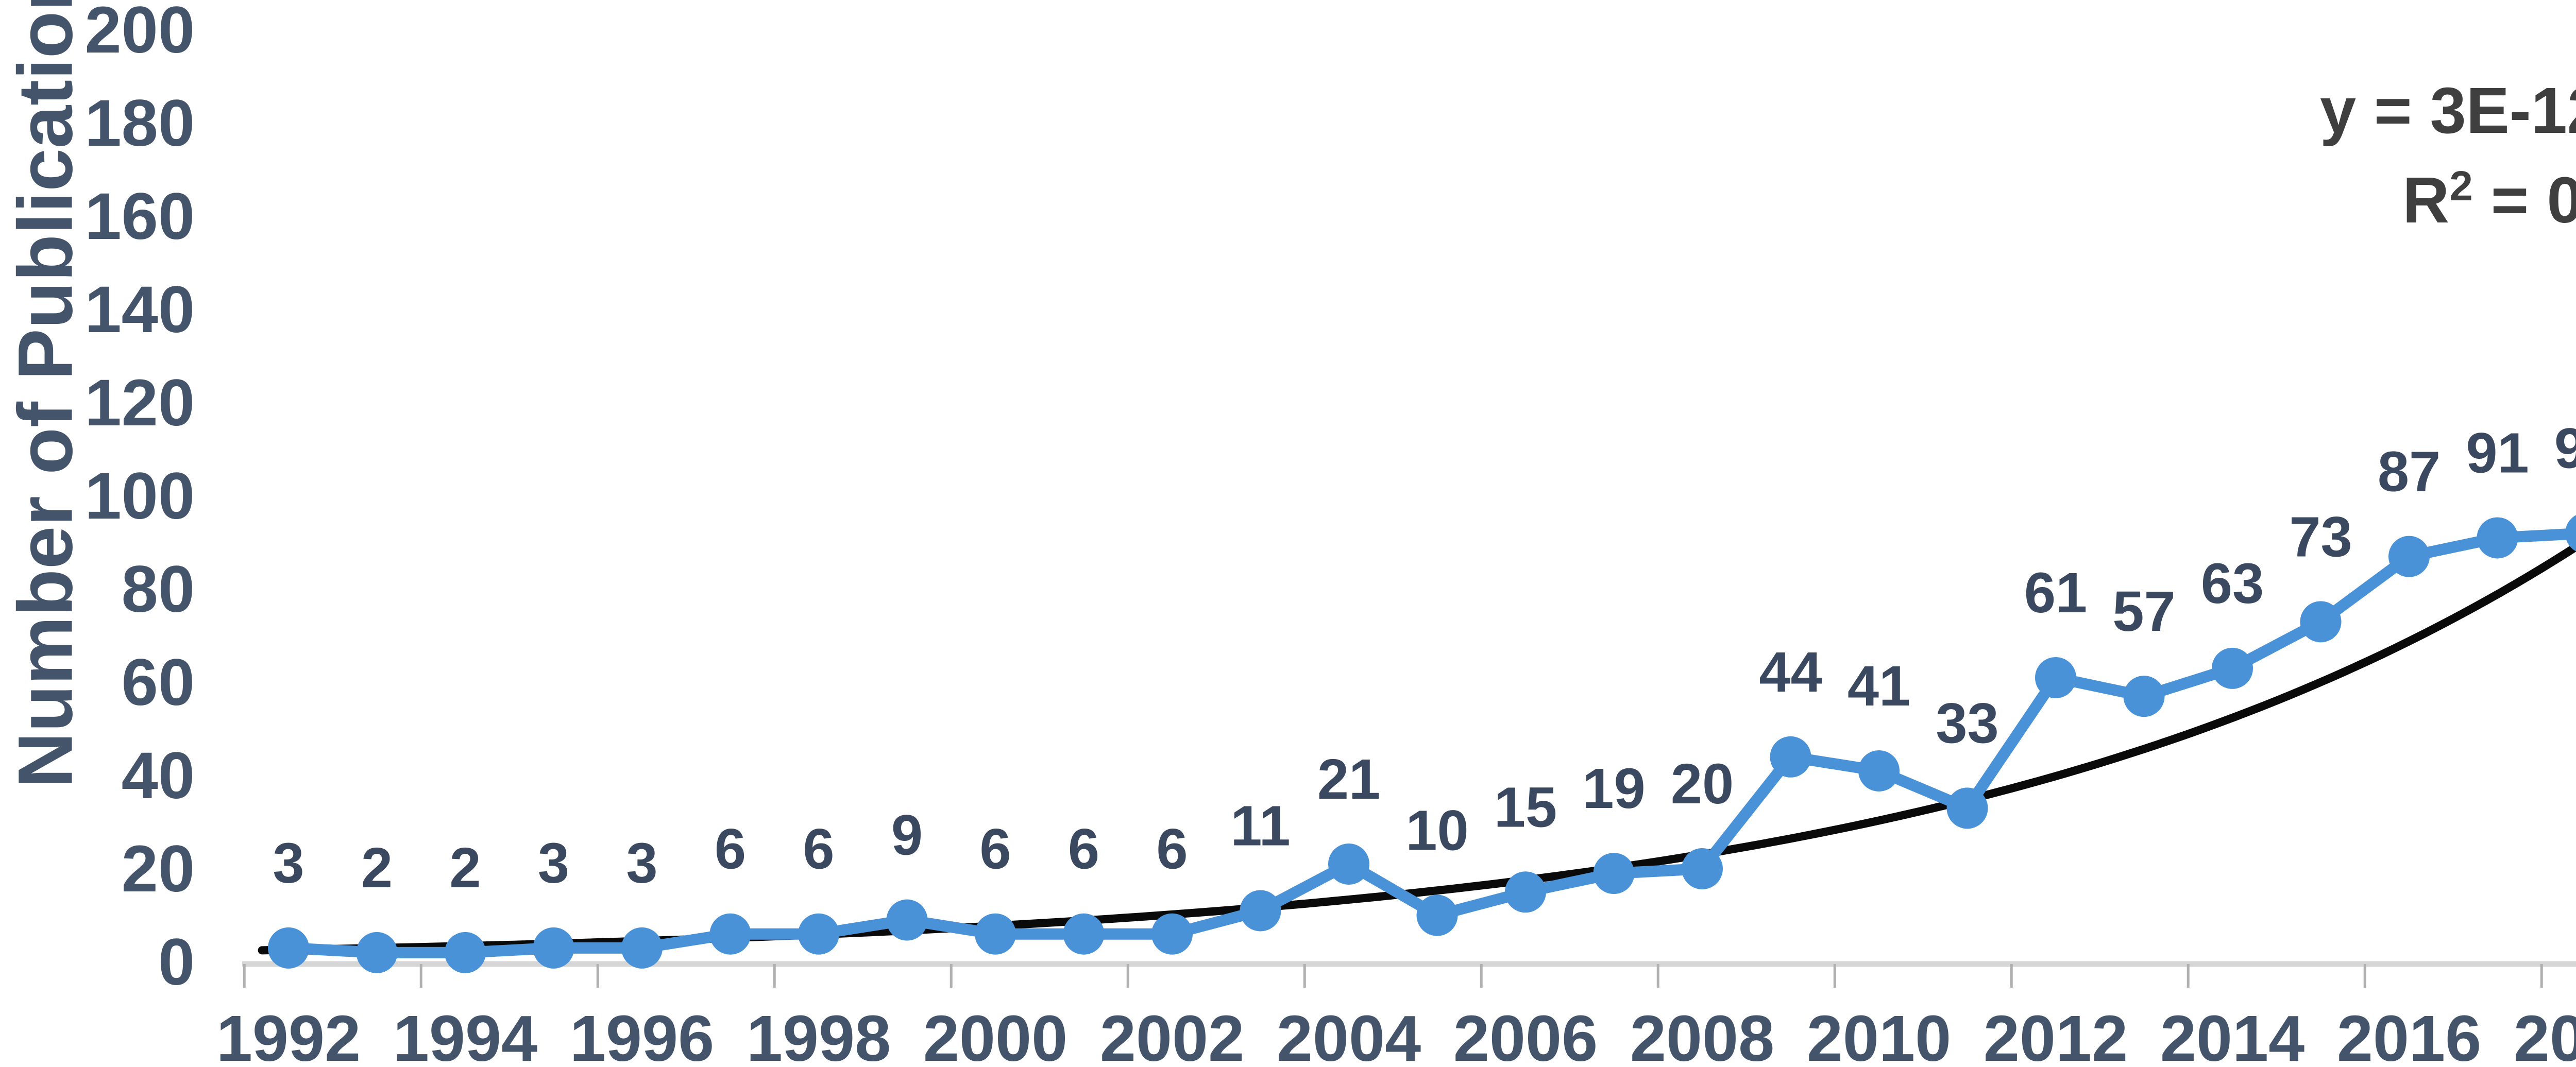 Image resolution: width=2576 pixels, height=1067 pixels. Describe the element at coordinates (2461, 186) in the screenshot. I see `r-squared-exponent: 2` at that location.